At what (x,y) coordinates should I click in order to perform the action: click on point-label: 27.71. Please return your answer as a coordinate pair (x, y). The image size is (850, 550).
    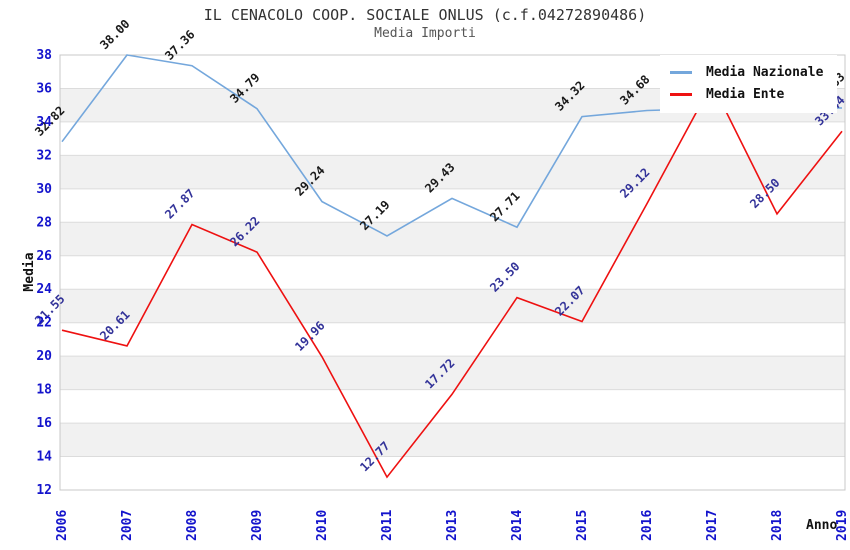
    Looking at the image, I should click on (504, 206).